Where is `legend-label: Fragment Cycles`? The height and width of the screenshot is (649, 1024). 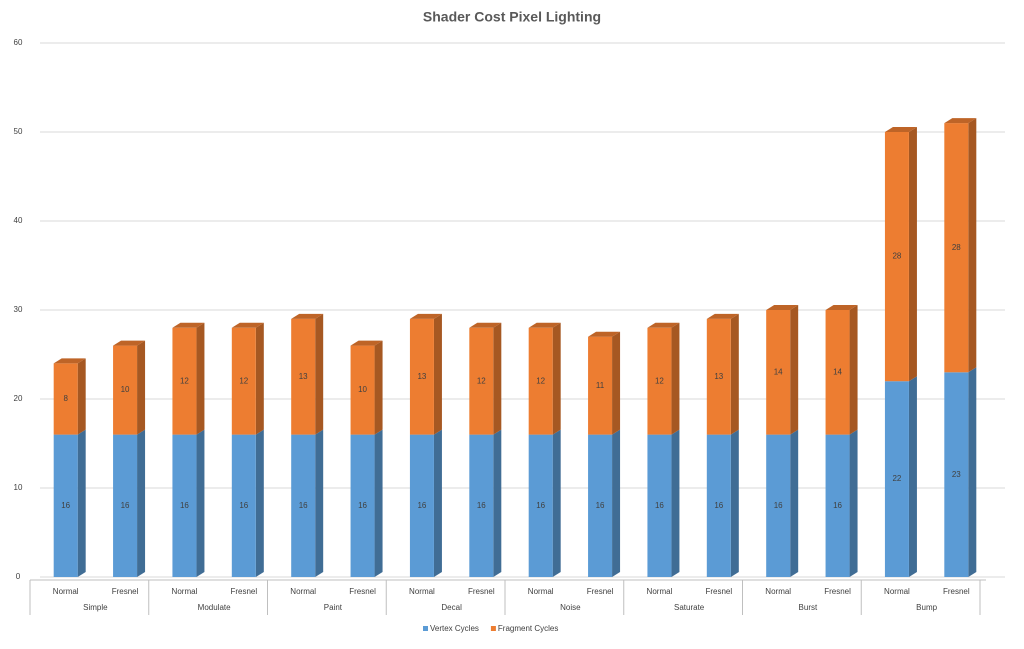
legend-label: Fragment Cycles is located at coordinates (528, 628).